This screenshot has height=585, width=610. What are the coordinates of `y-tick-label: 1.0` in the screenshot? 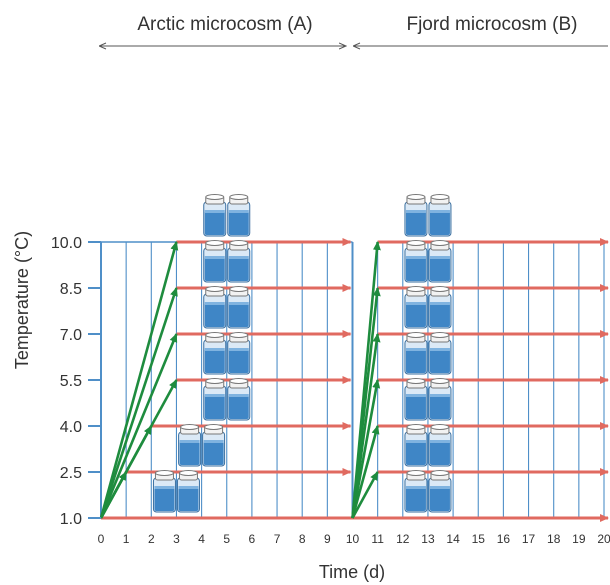 It's located at (71, 519).